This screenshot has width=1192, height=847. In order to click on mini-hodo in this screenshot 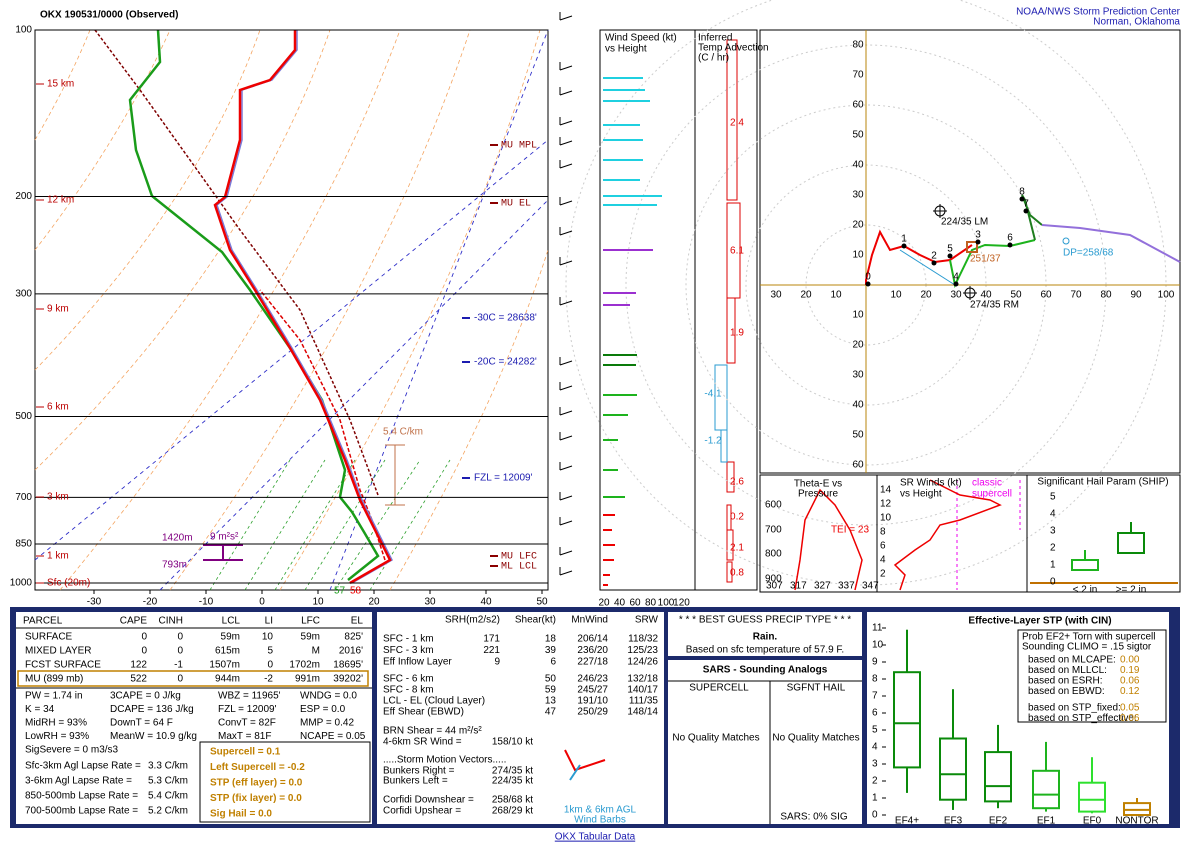, I will do `click(585, 765)`.